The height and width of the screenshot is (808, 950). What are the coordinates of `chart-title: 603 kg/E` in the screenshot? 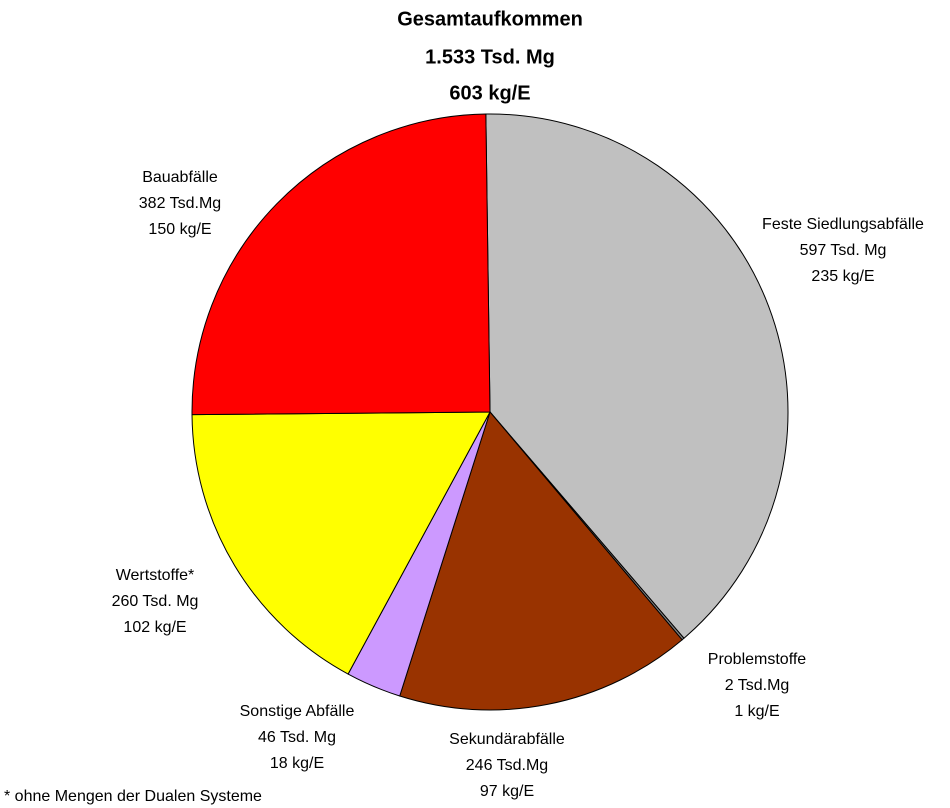 It's located at (489, 93).